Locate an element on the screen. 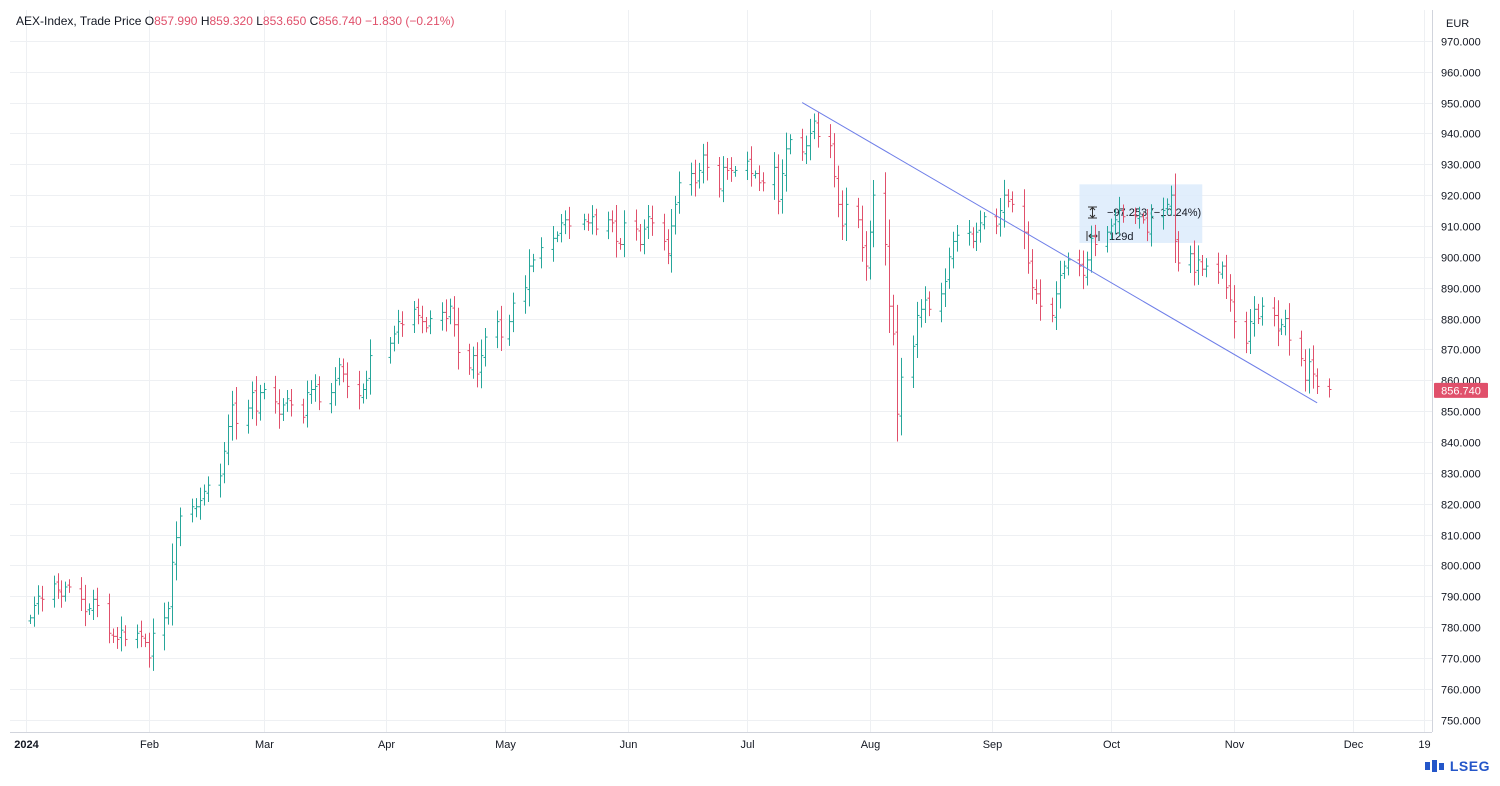  trendline is located at coordinates (1059, 253).